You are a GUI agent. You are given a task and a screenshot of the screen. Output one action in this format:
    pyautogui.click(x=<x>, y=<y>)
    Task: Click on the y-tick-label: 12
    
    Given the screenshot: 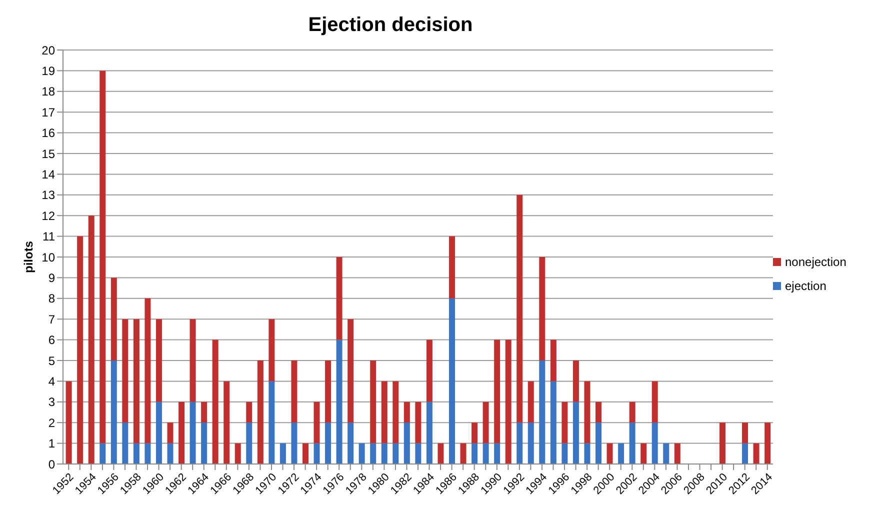 What is the action you would take?
    pyautogui.click(x=49, y=215)
    